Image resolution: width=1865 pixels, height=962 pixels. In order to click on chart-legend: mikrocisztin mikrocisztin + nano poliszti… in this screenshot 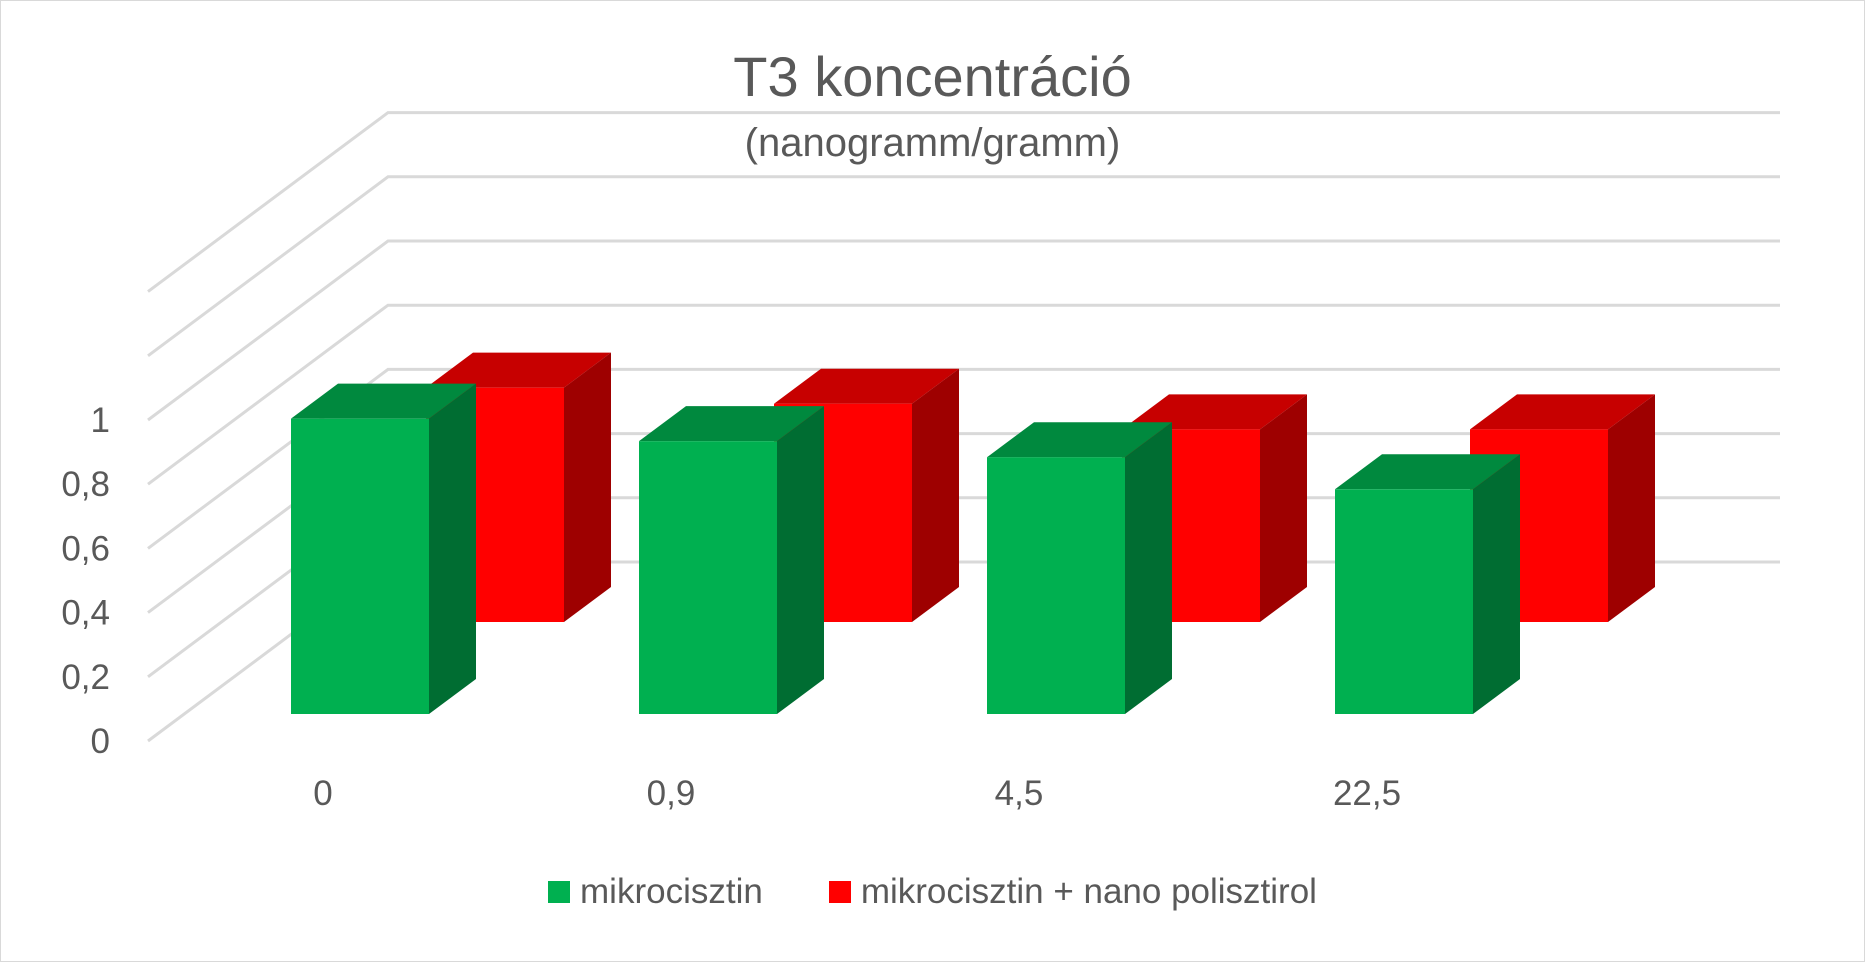, I will do `click(932, 892)`.